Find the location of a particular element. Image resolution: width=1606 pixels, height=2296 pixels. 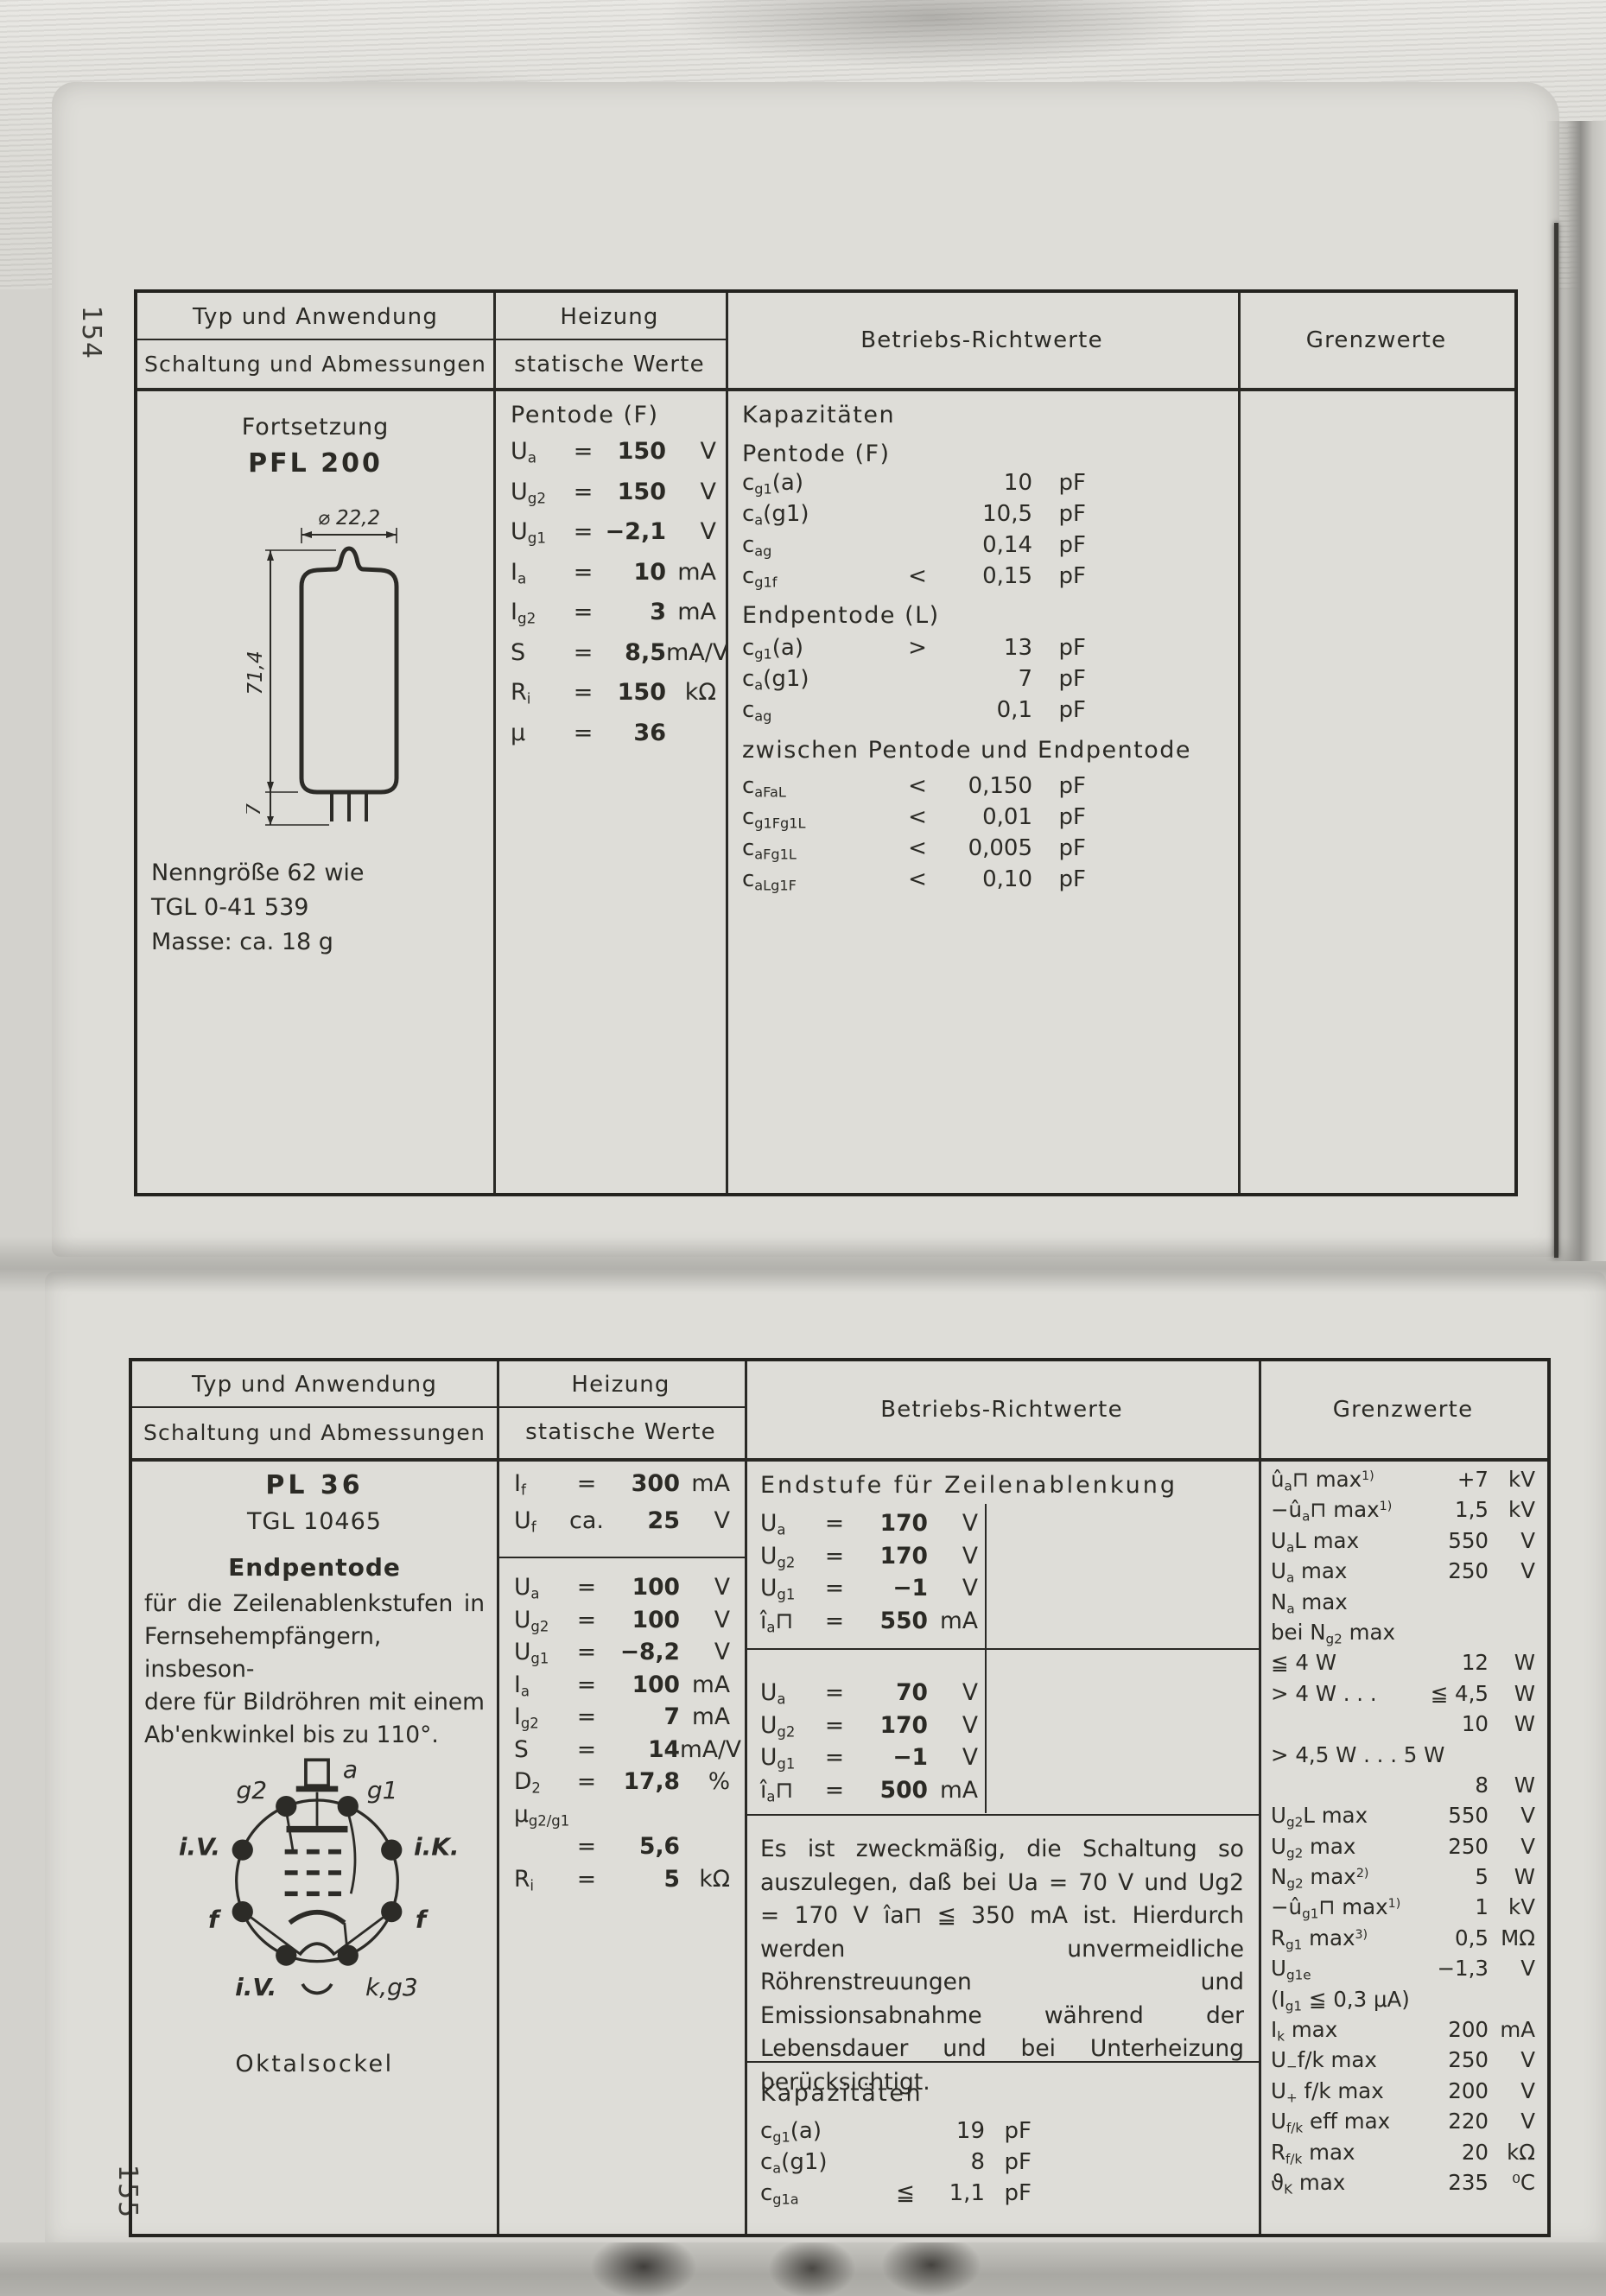

operating-point-1: Ua = 170 V Ug2 = 170 V Ug1 = −1 V is located at coordinates (869, 1575).